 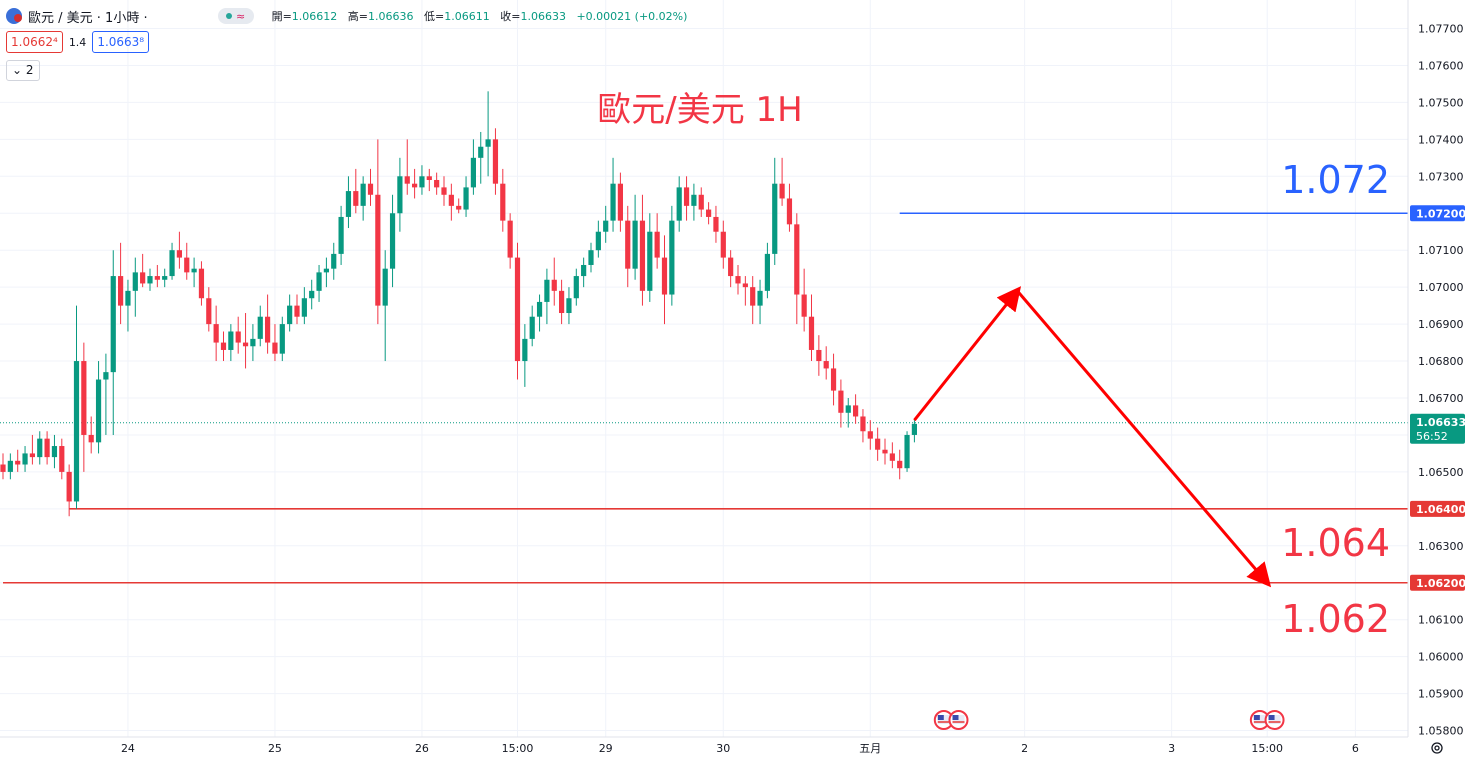 I want to click on low-value: 1.06611, so click(x=467, y=16).